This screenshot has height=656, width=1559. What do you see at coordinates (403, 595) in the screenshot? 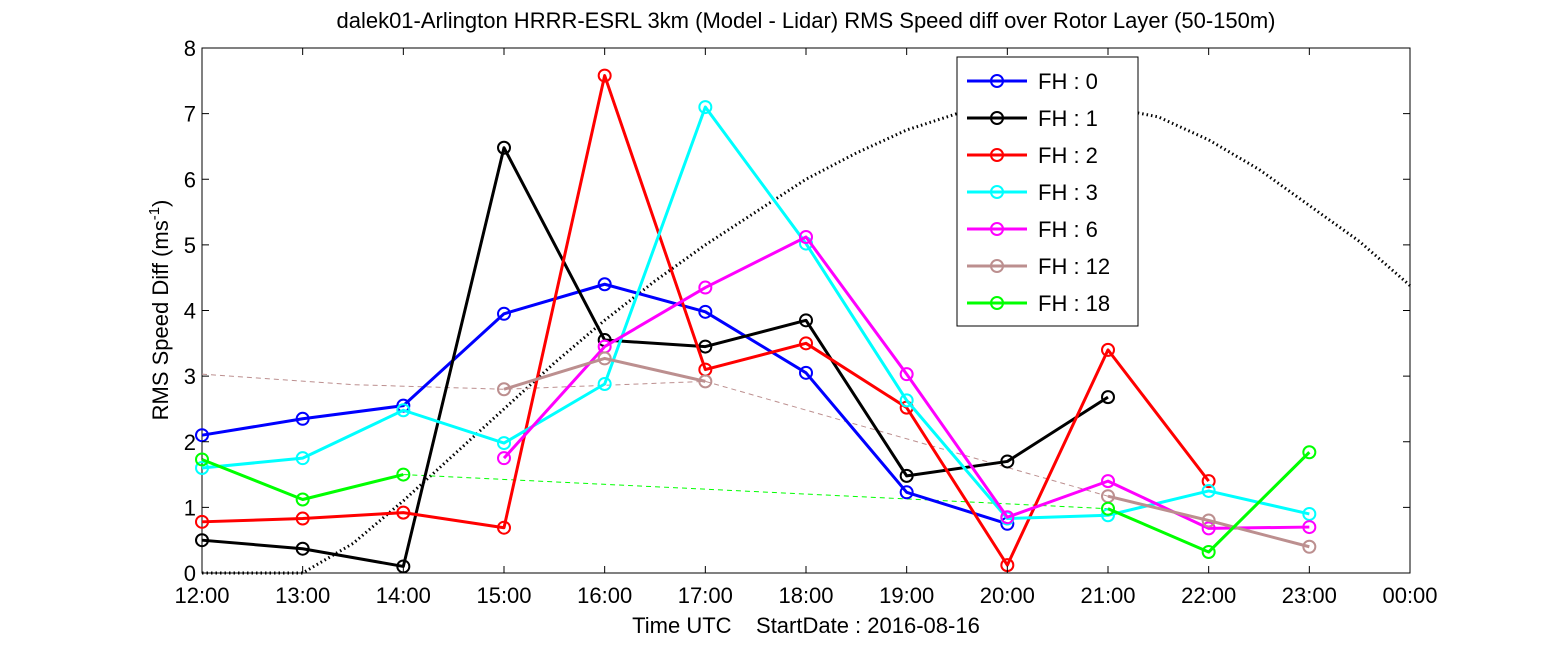
I see `x-tick-label: 14:00` at bounding box center [403, 595].